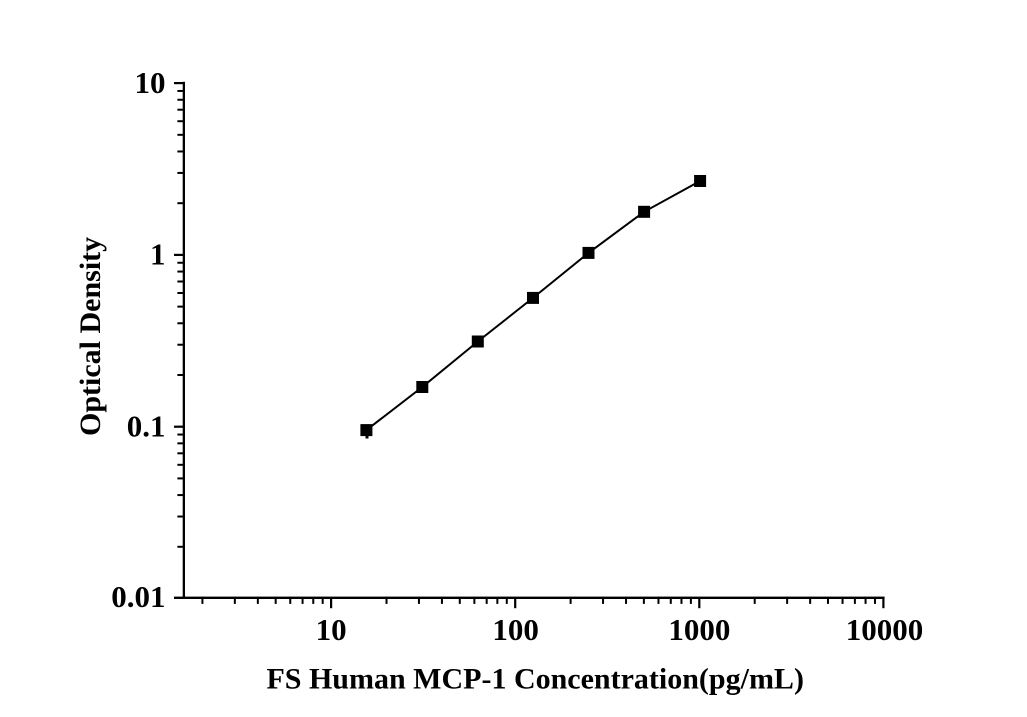  What do you see at coordinates (515, 629) in the screenshot?
I see `svg-text: 100` at bounding box center [515, 629].